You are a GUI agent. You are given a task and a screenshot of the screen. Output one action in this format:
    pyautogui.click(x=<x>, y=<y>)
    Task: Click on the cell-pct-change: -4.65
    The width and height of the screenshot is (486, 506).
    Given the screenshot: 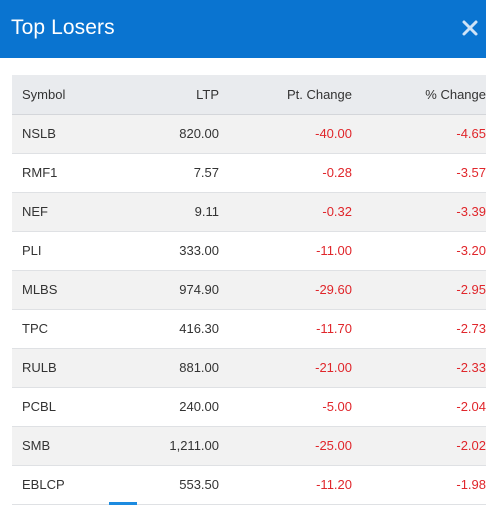 What is the action you would take?
    pyautogui.click(x=424, y=134)
    